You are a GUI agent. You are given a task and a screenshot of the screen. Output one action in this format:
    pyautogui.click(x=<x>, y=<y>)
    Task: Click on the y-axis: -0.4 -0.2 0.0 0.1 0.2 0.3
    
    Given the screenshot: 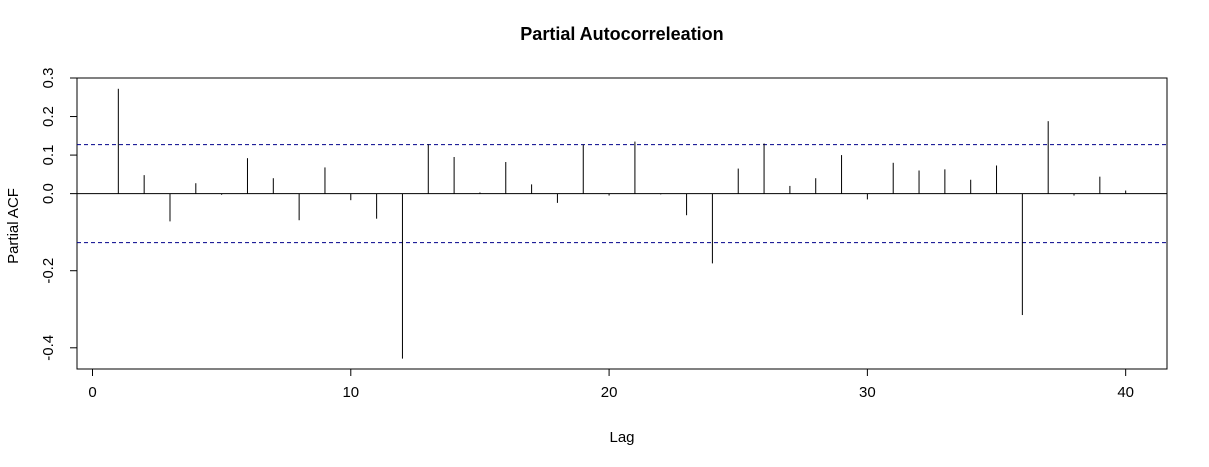 What is the action you would take?
    pyautogui.click(x=59, y=214)
    